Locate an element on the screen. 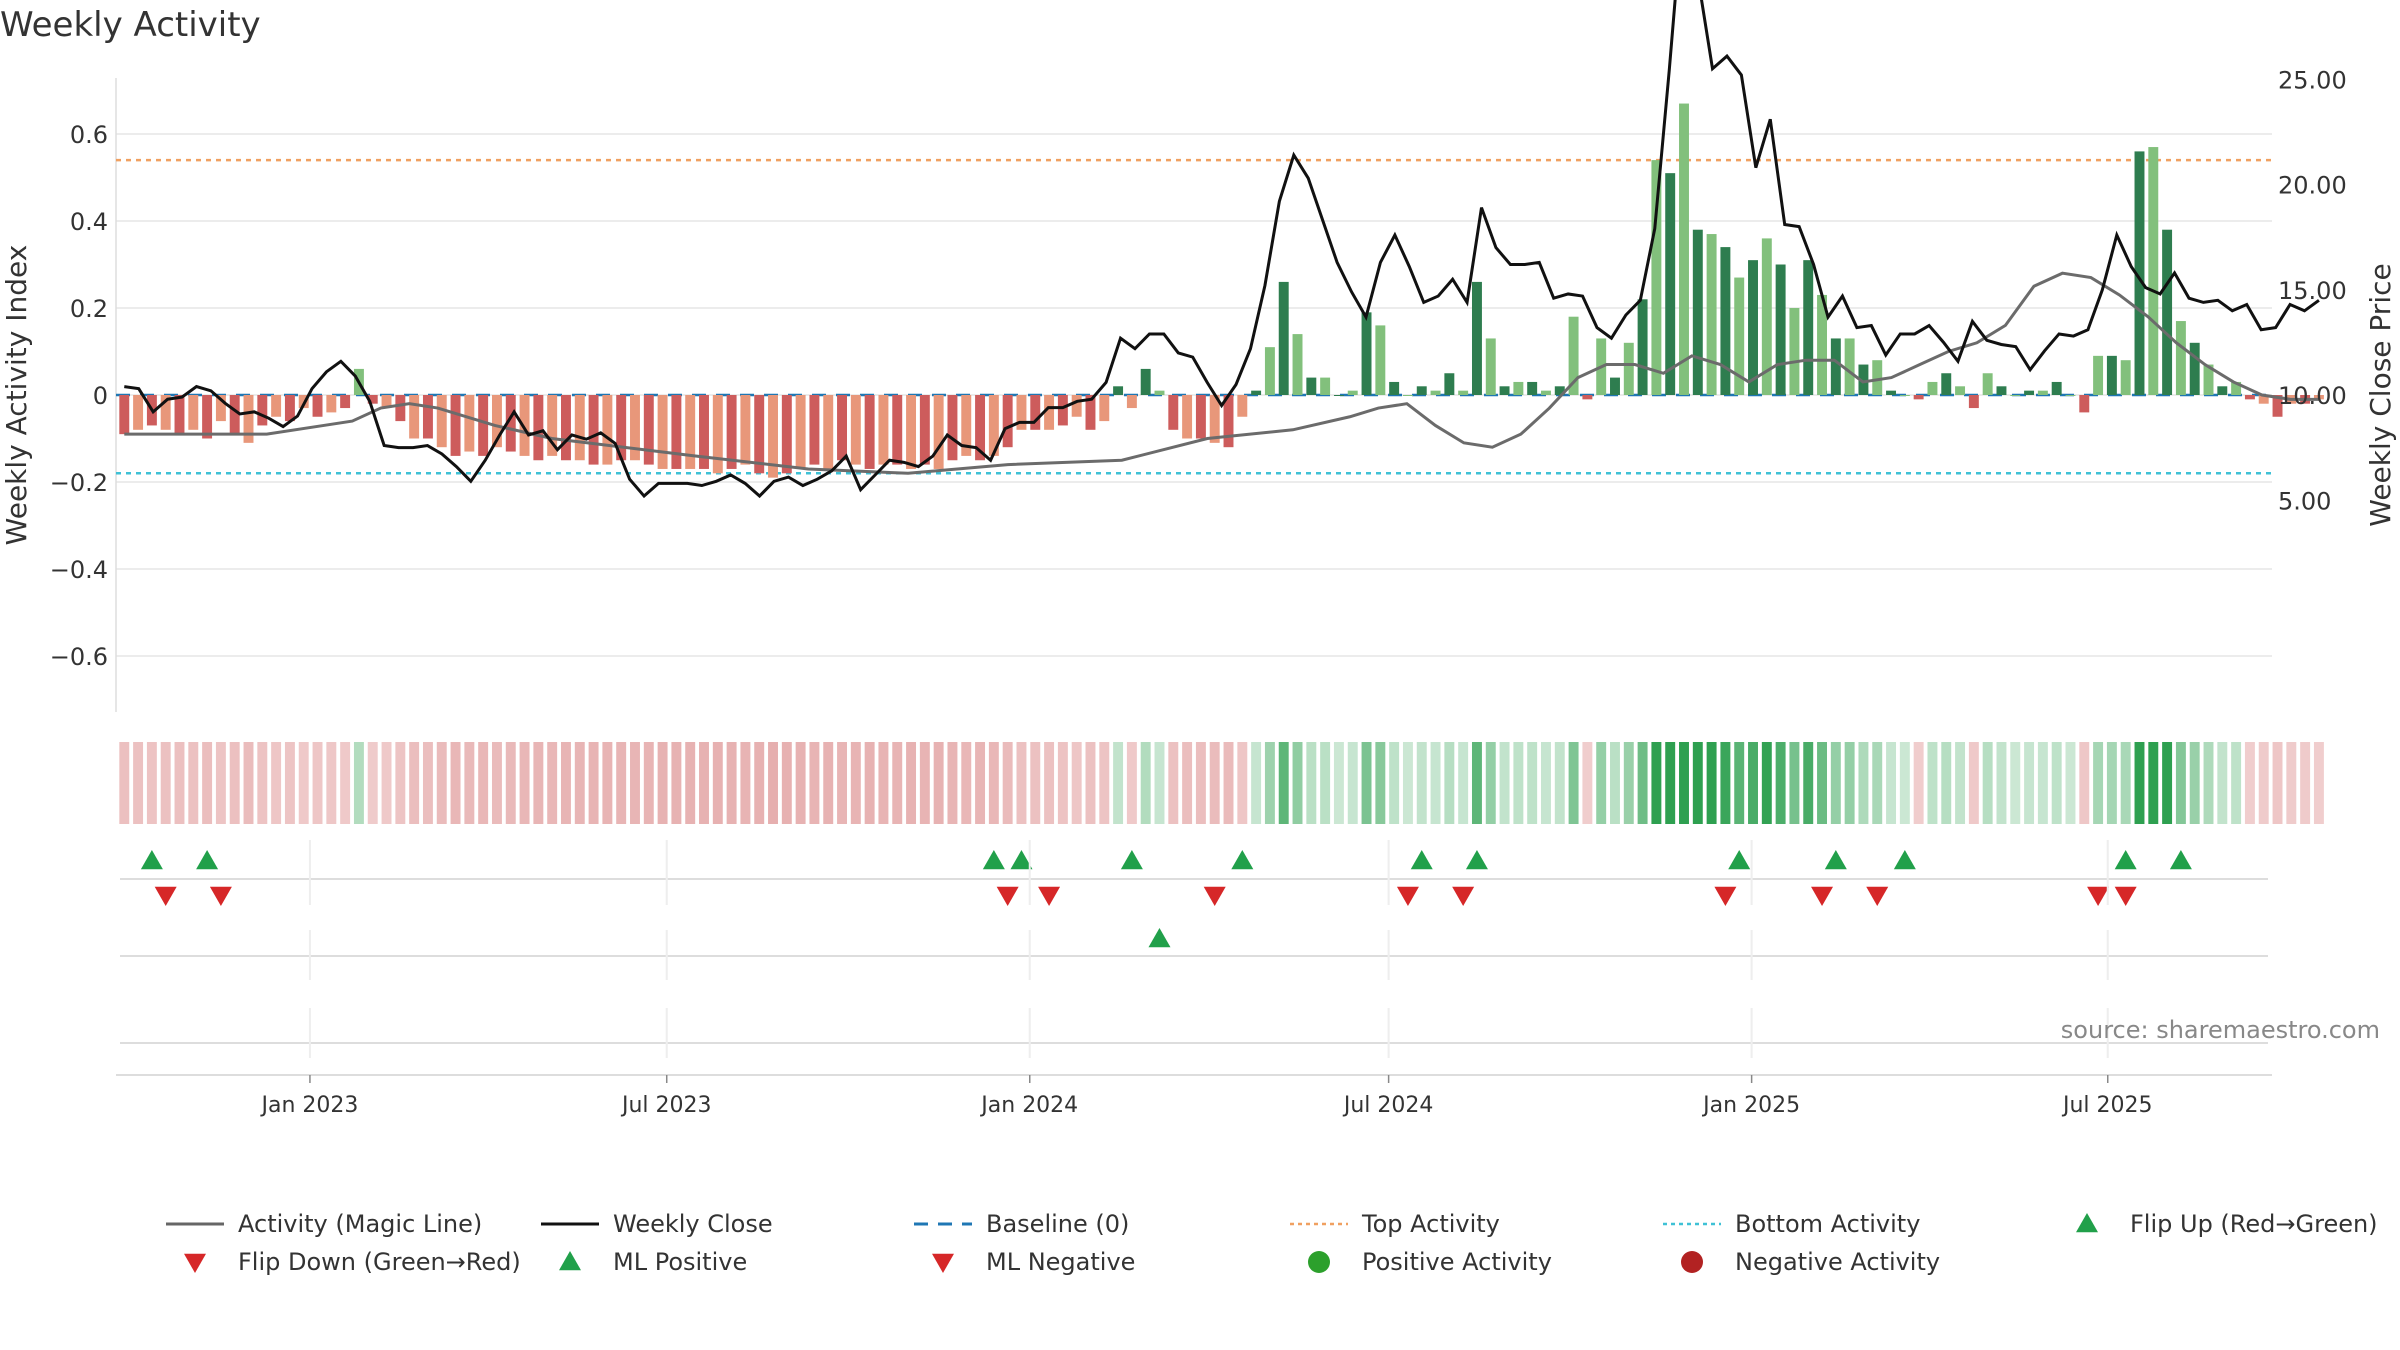 This screenshot has width=2400, height=1350. activity-heat-strip is located at coordinates (1221, 783).